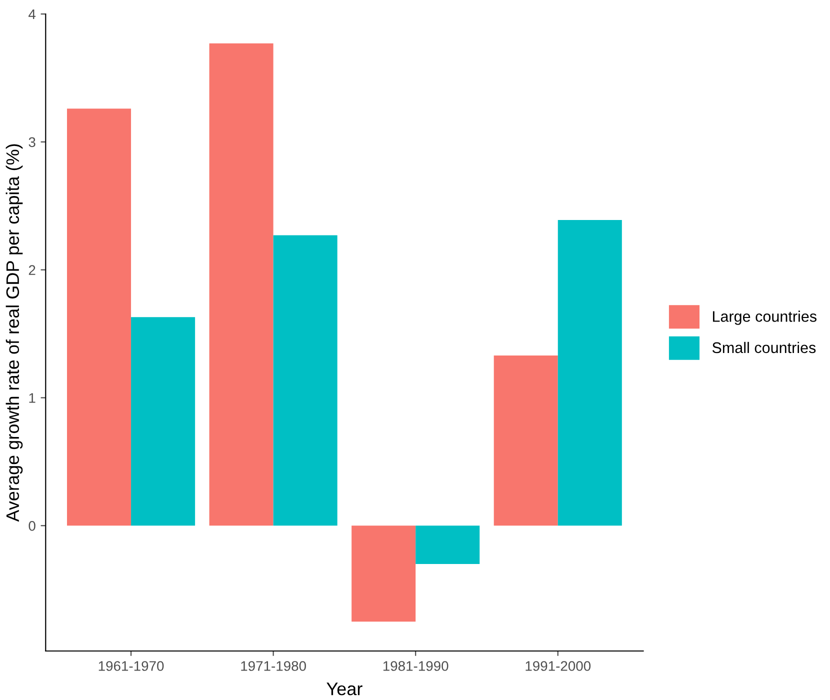  What do you see at coordinates (32, 142) in the screenshot?
I see `y-tick-label: 3` at bounding box center [32, 142].